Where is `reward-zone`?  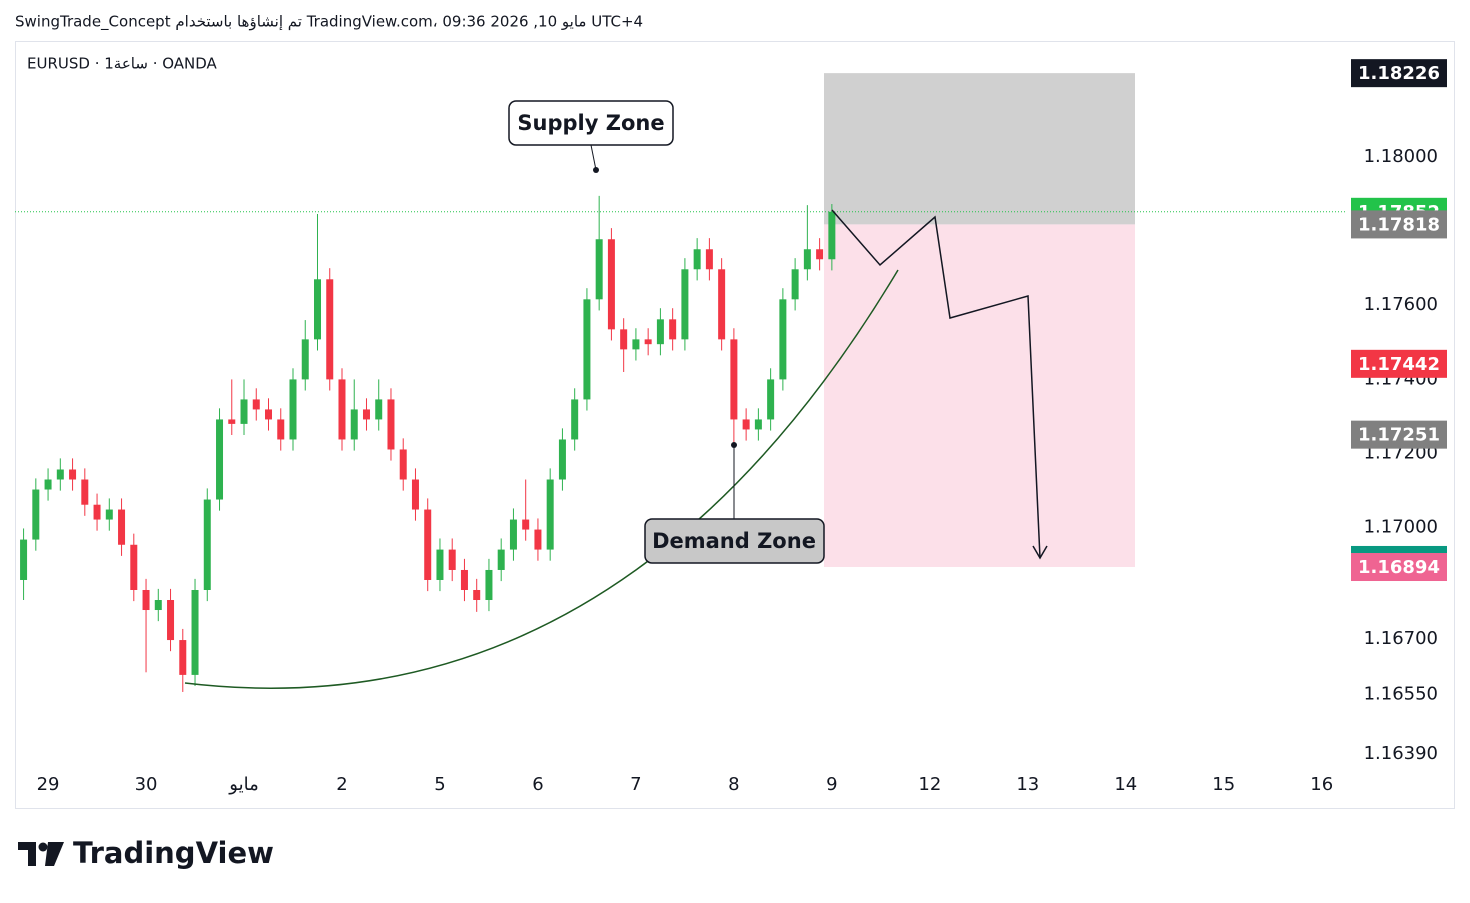 reward-zone is located at coordinates (979, 396).